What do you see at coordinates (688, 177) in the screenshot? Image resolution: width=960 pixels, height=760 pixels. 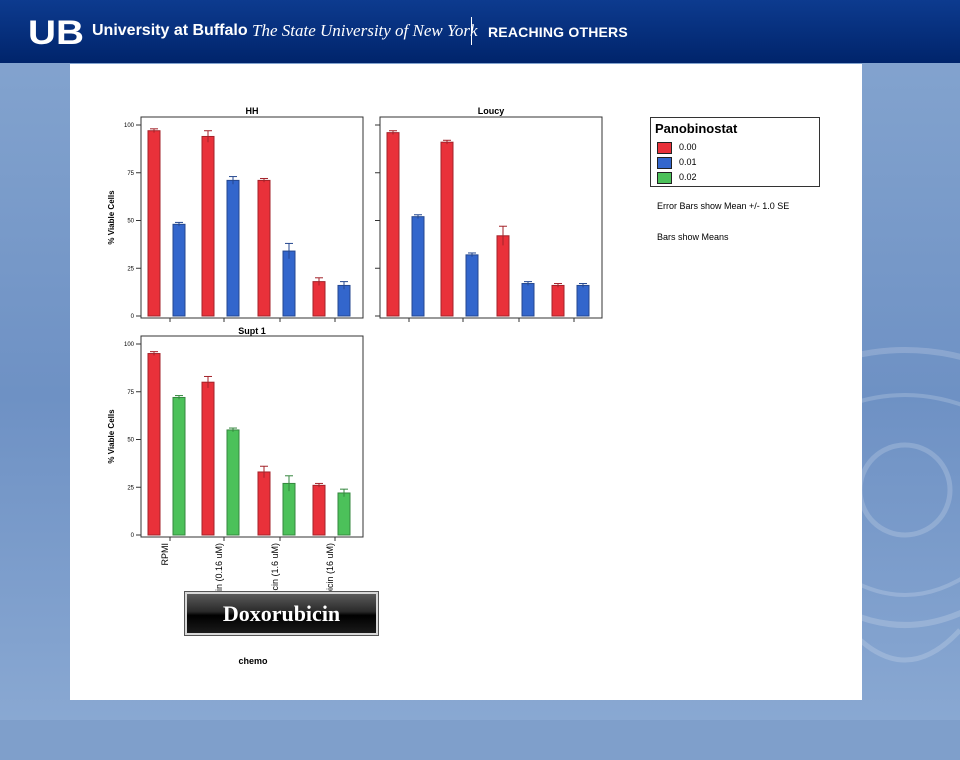 I see `legend-label: 0.02` at bounding box center [688, 177].